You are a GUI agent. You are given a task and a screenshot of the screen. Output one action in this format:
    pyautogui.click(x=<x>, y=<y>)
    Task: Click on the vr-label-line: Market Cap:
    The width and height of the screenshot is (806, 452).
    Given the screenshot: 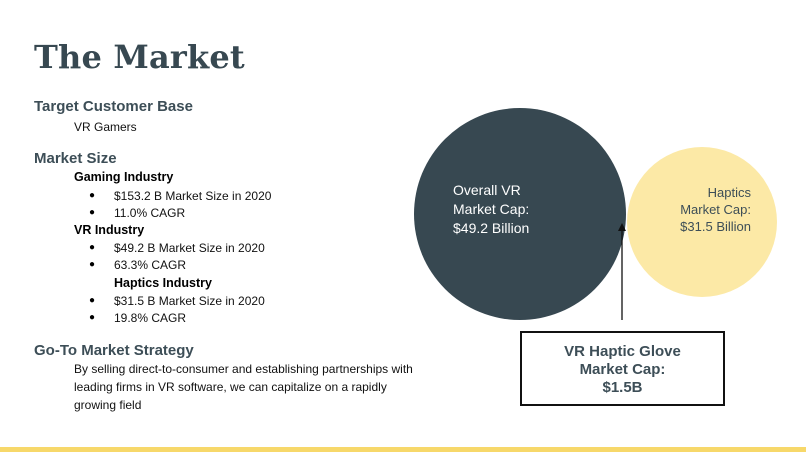 What is the action you would take?
    pyautogui.click(x=491, y=209)
    